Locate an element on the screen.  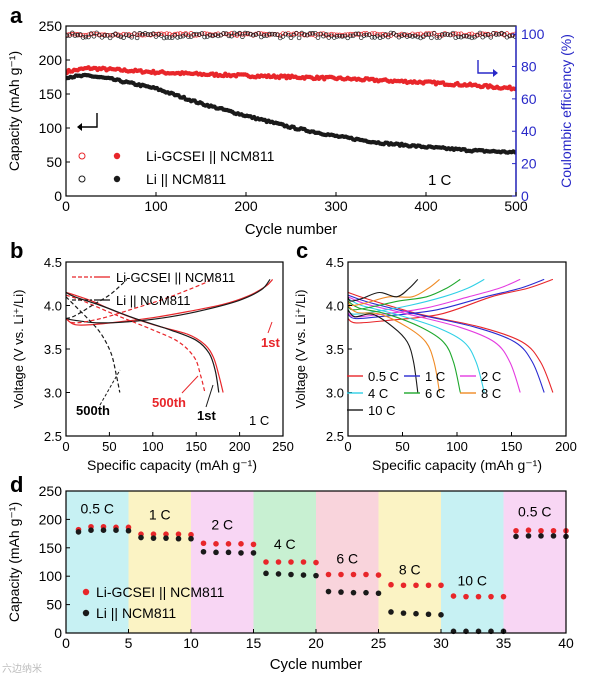
left-axis-arrowhead-icon is located at coordinates (79, 127).